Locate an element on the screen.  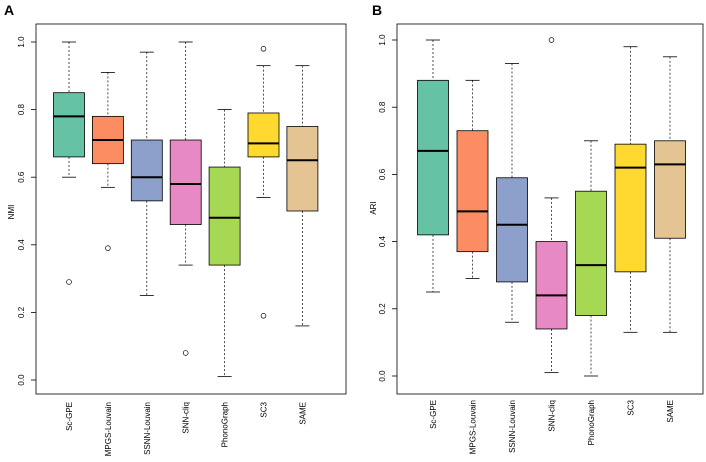
category-label-b-6: SAME is located at coordinates (670, 411).